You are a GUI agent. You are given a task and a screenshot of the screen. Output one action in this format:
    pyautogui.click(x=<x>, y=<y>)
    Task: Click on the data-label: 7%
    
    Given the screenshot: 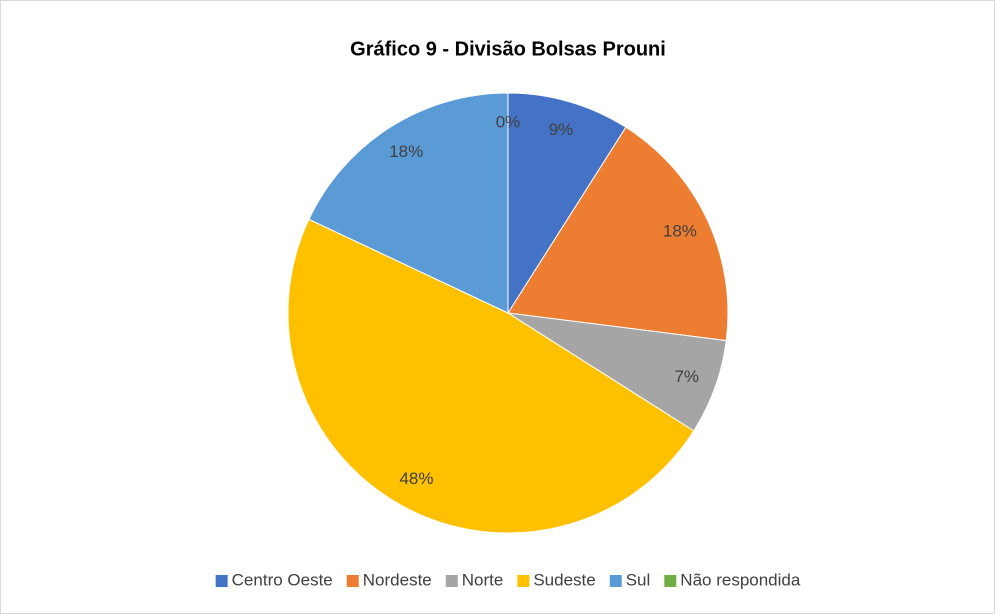 What is the action you would take?
    pyautogui.click(x=686, y=376)
    